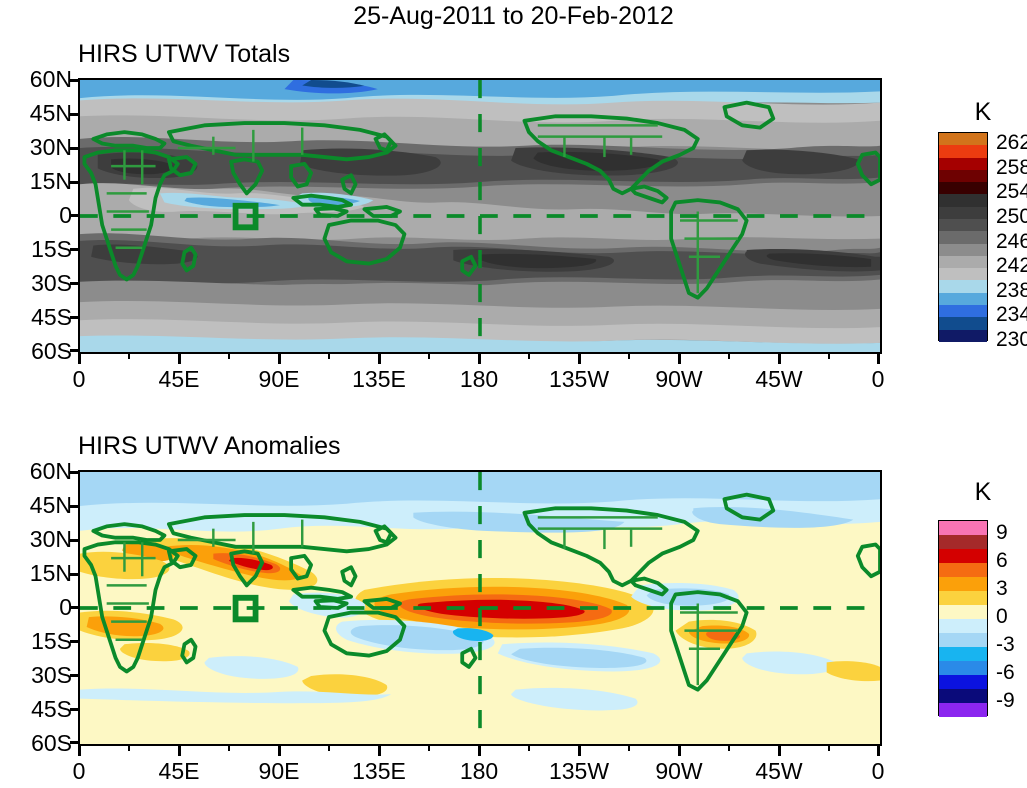 This screenshot has width=1027, height=788. I want to click on colorbar-tick-label: -3, so click(1005, 644).